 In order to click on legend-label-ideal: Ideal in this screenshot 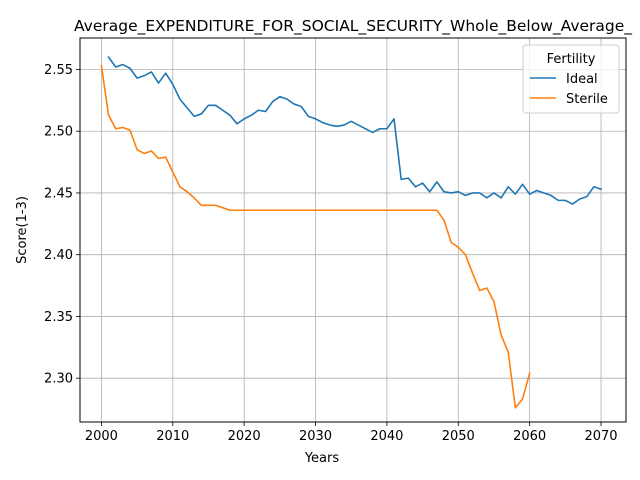, I will do `click(582, 79)`.